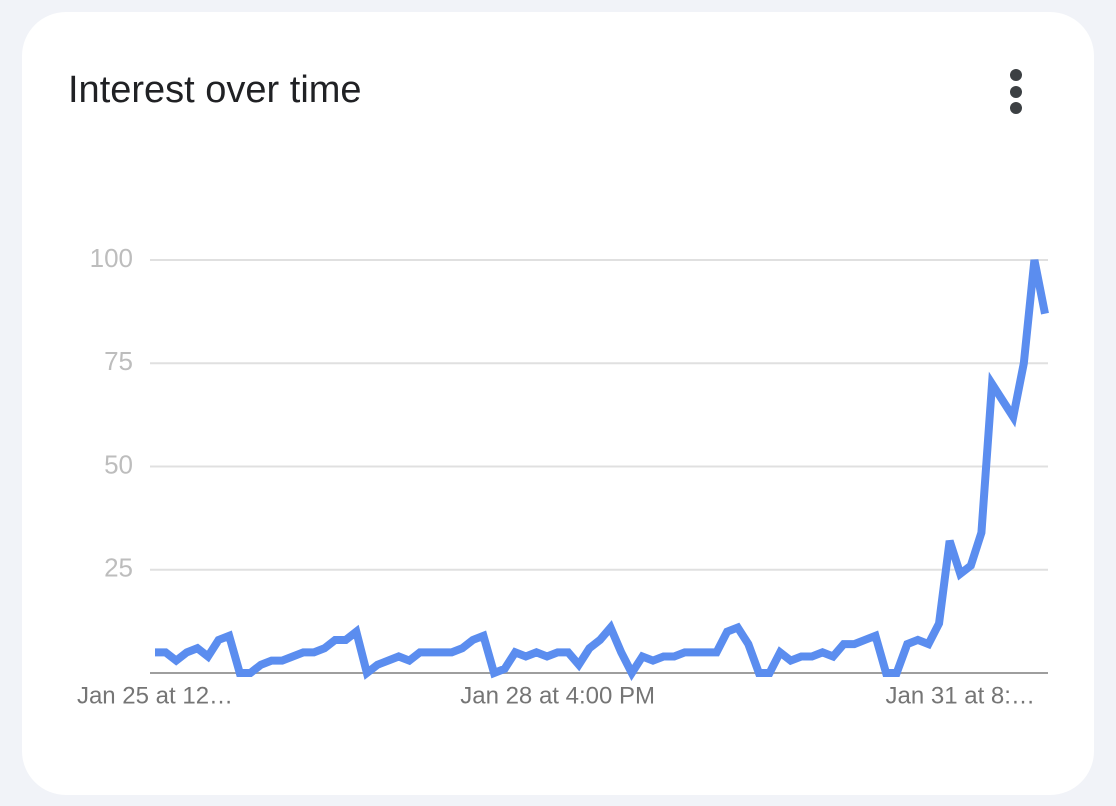 This screenshot has height=806, width=1116. What do you see at coordinates (111, 258) in the screenshot?
I see `y-tick-label: 100` at bounding box center [111, 258].